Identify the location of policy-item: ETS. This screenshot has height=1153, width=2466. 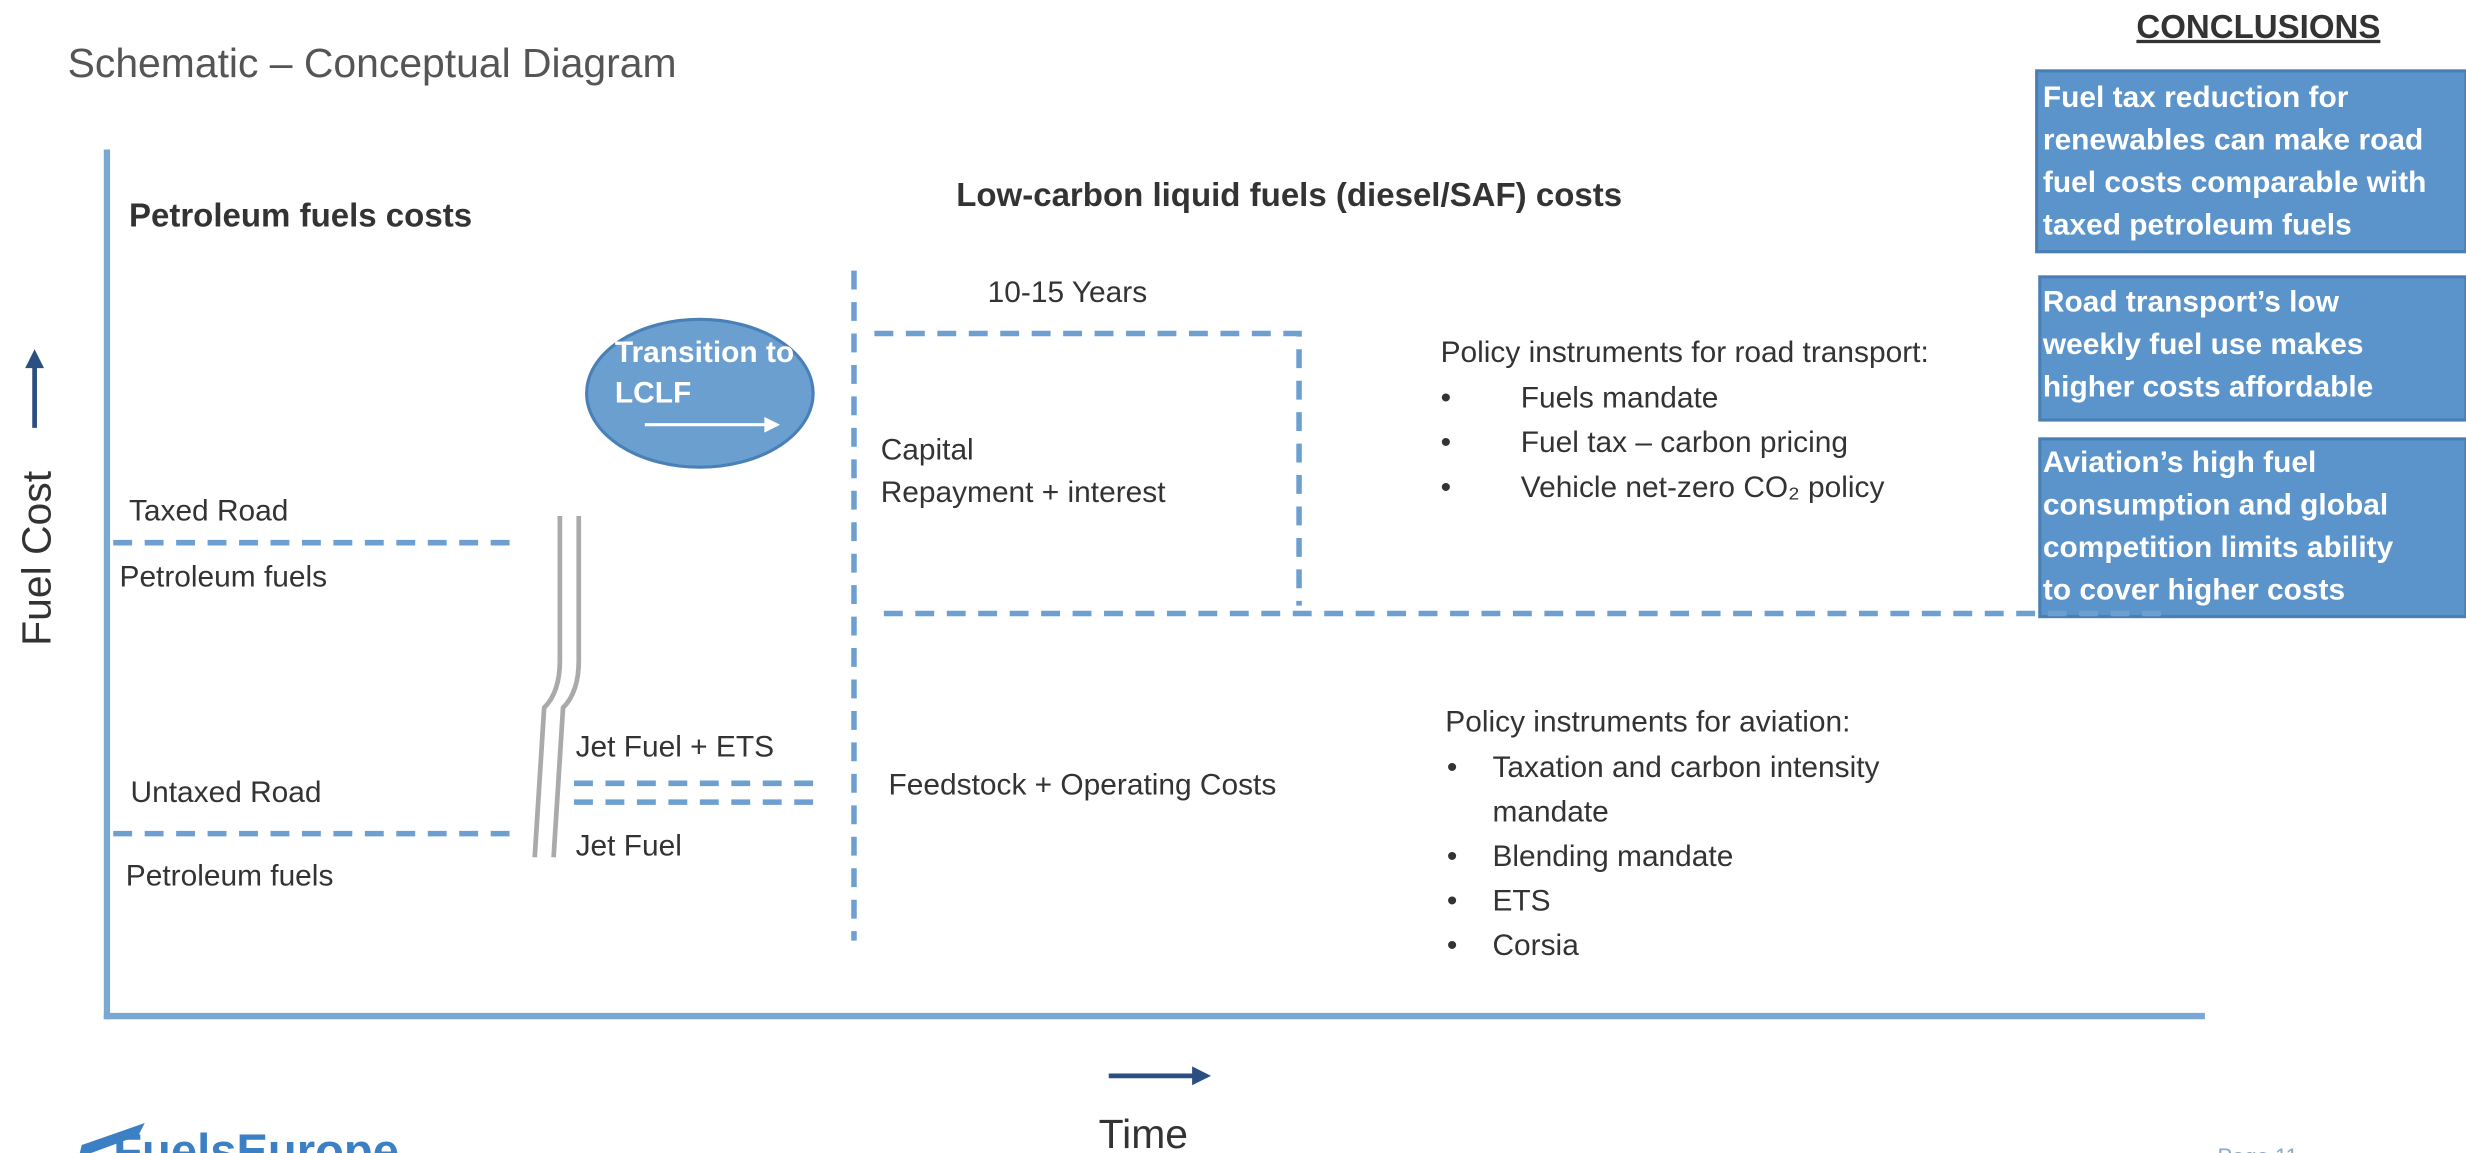
(1521, 901).